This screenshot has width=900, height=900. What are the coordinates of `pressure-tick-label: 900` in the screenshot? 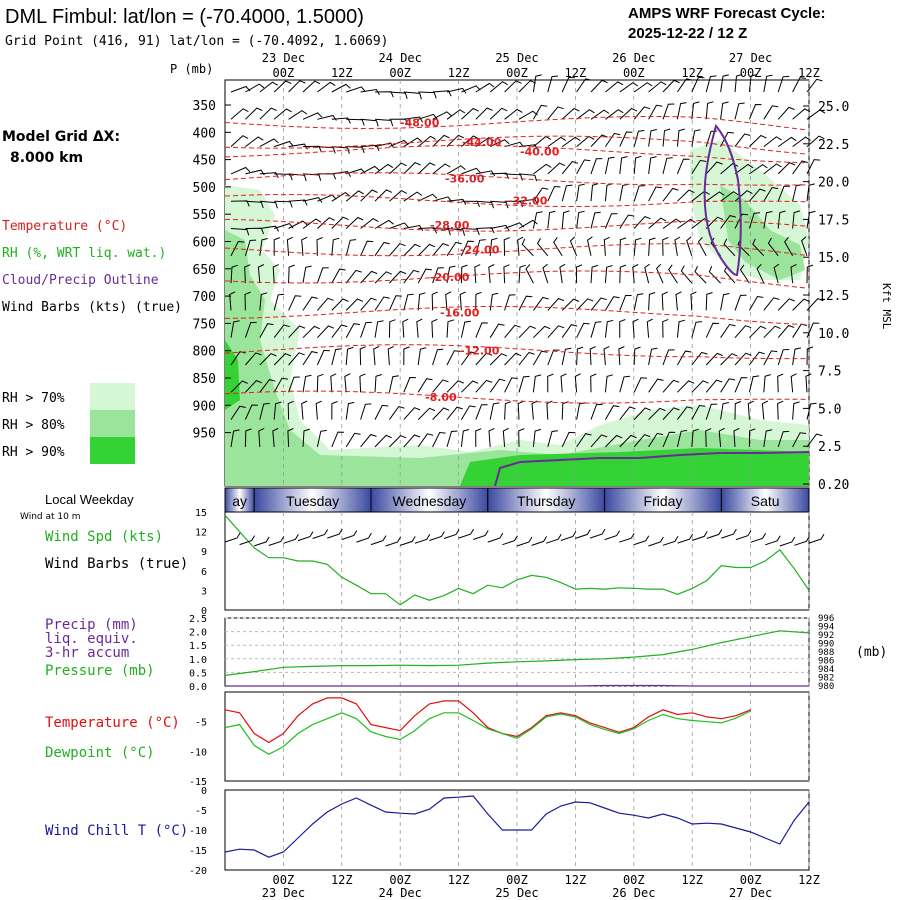 It's located at (204, 406).